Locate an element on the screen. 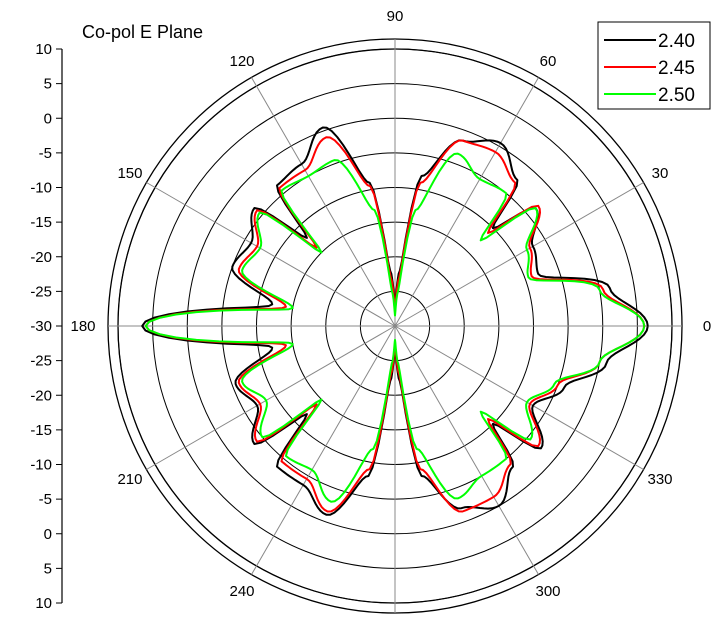 Image resolution: width=720 pixels, height=633 pixels. angle-label: 300 is located at coordinates (547, 591).